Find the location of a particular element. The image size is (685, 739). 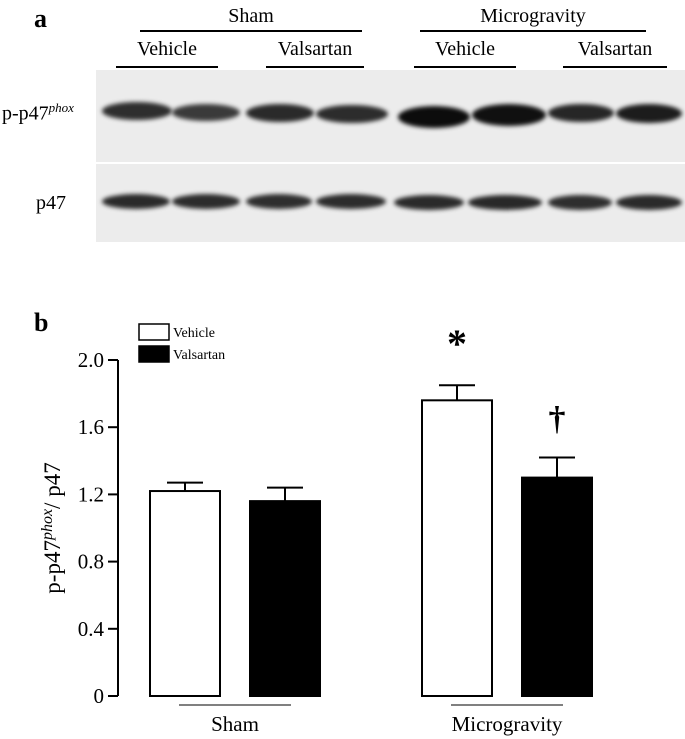

y-tick-label: 0.4 is located at coordinates (91, 629).